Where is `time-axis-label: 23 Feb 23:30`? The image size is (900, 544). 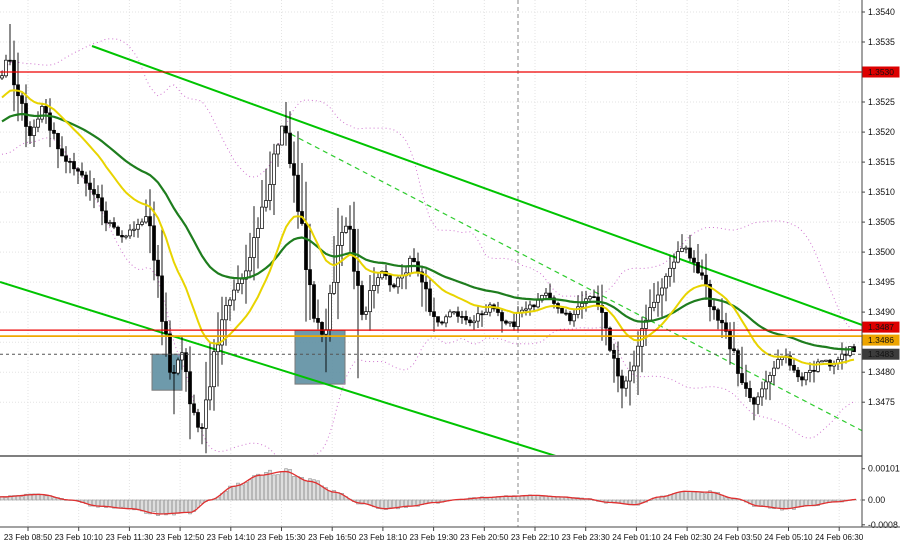
time-axis-label: 23 Feb 23:30 is located at coordinates (586, 537).